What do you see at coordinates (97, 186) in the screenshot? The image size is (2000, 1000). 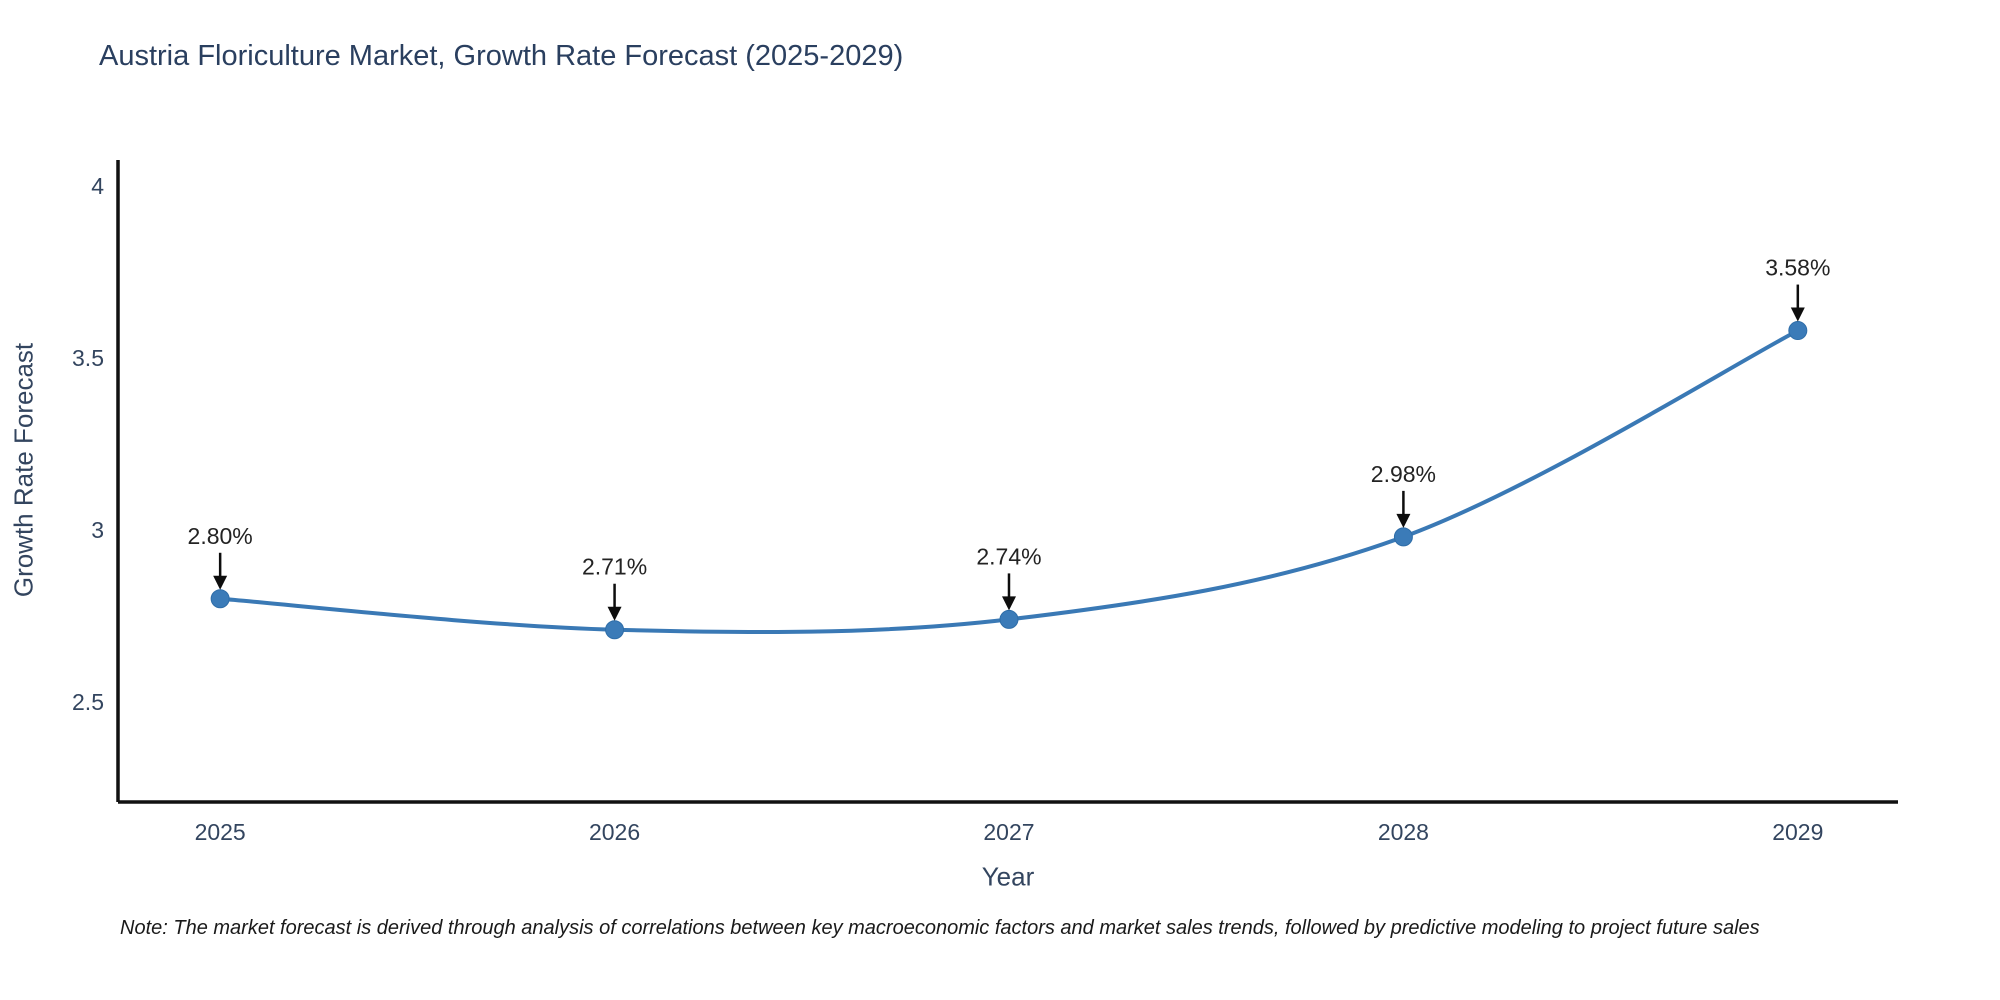 I see `y-tick-label: 4` at bounding box center [97, 186].